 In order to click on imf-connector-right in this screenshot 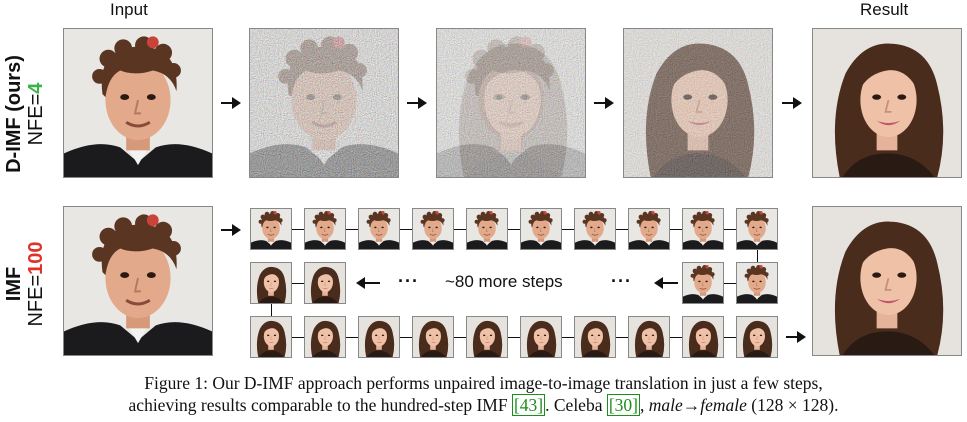, I will do `click(757, 256)`.